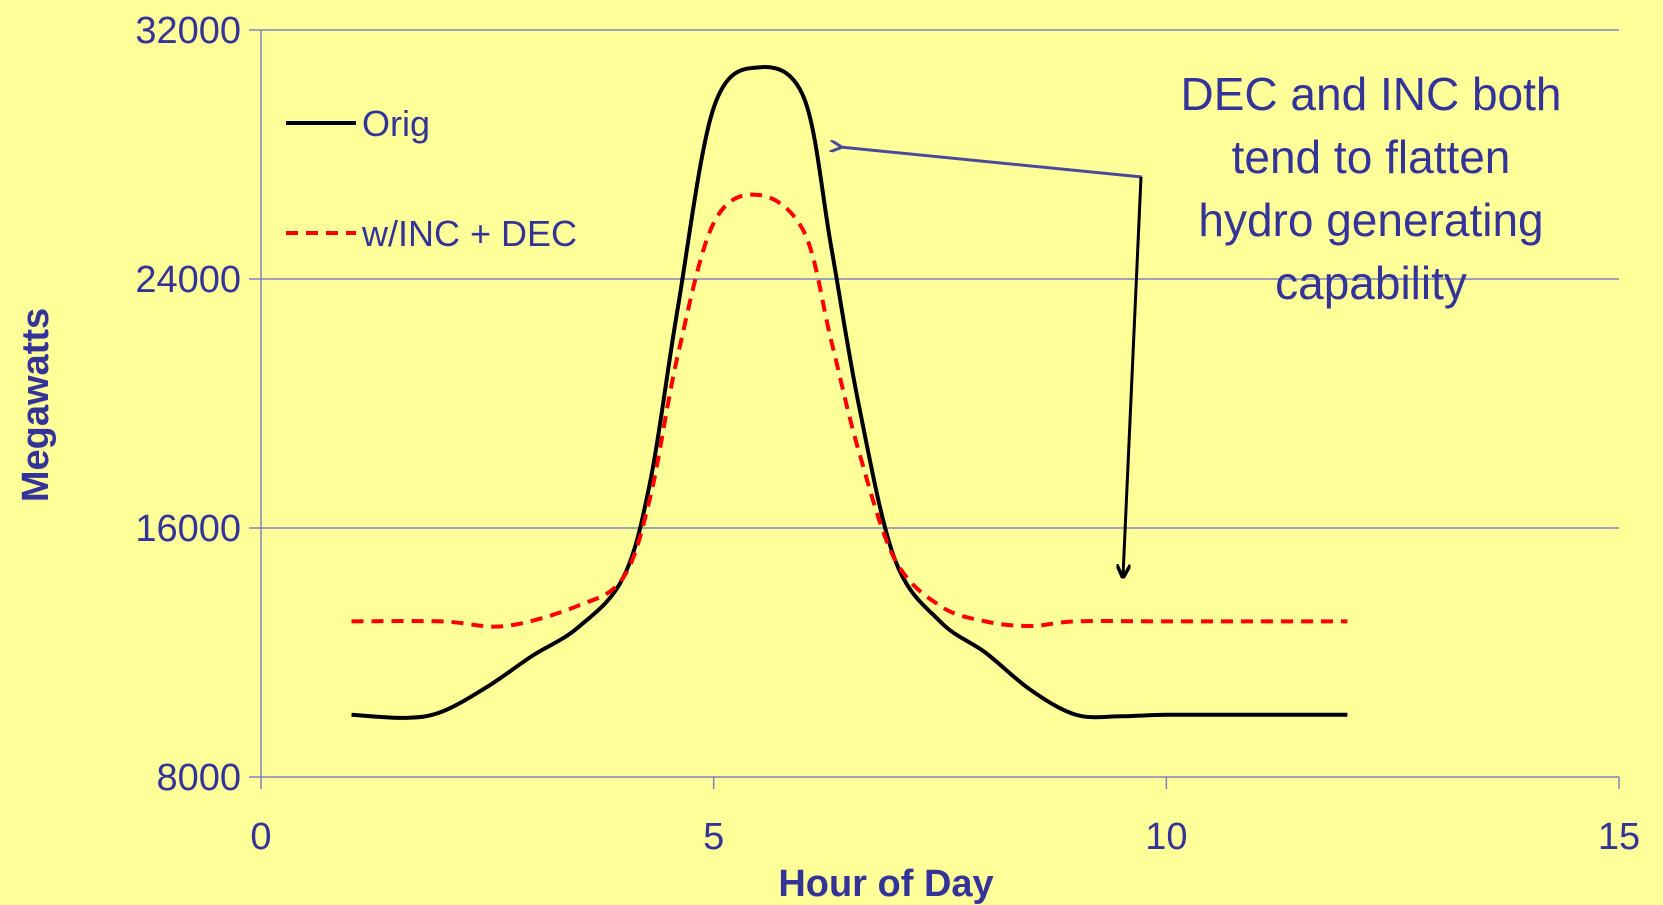  What do you see at coordinates (1371, 283) in the screenshot?
I see `annotation-line-4: capability` at bounding box center [1371, 283].